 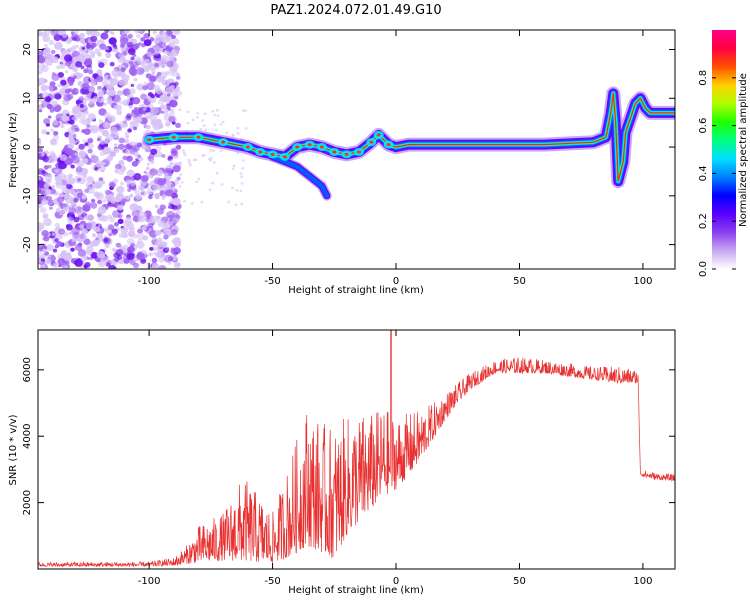 What do you see at coordinates (27, 369) in the screenshot?
I see `y-tick-label: 6000` at bounding box center [27, 369].